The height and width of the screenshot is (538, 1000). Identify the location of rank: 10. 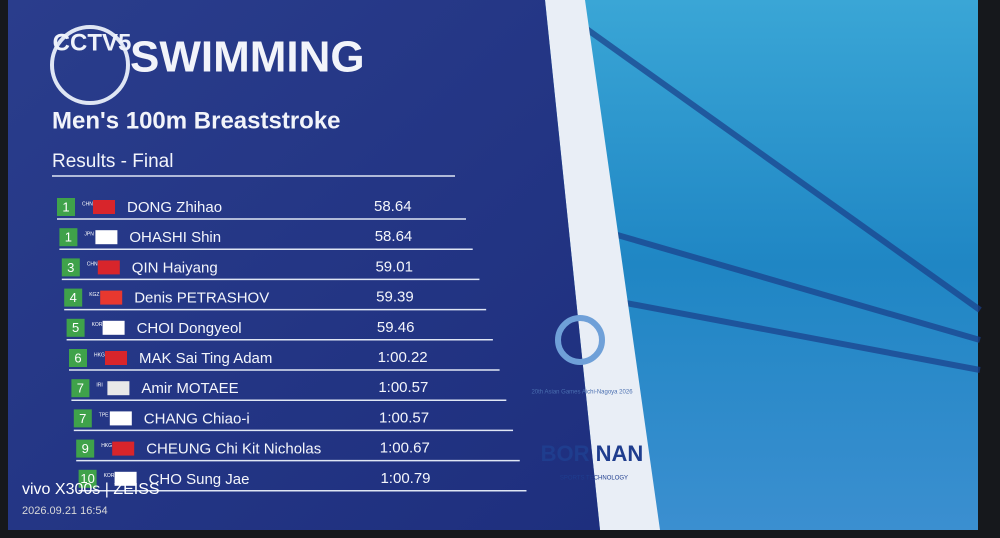
(87, 478).